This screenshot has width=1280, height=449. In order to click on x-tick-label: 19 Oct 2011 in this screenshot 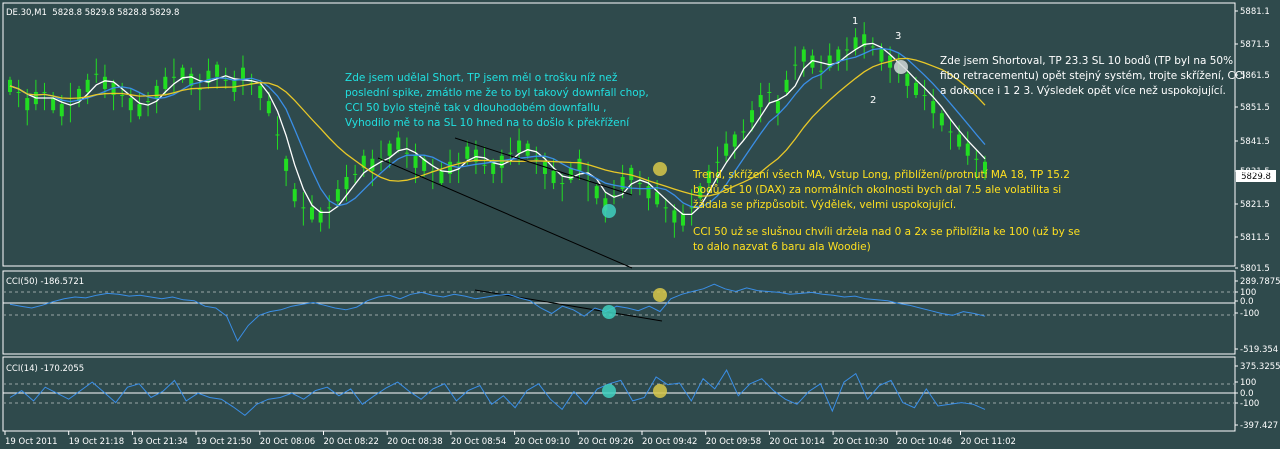, I will do `click(31, 442)`.